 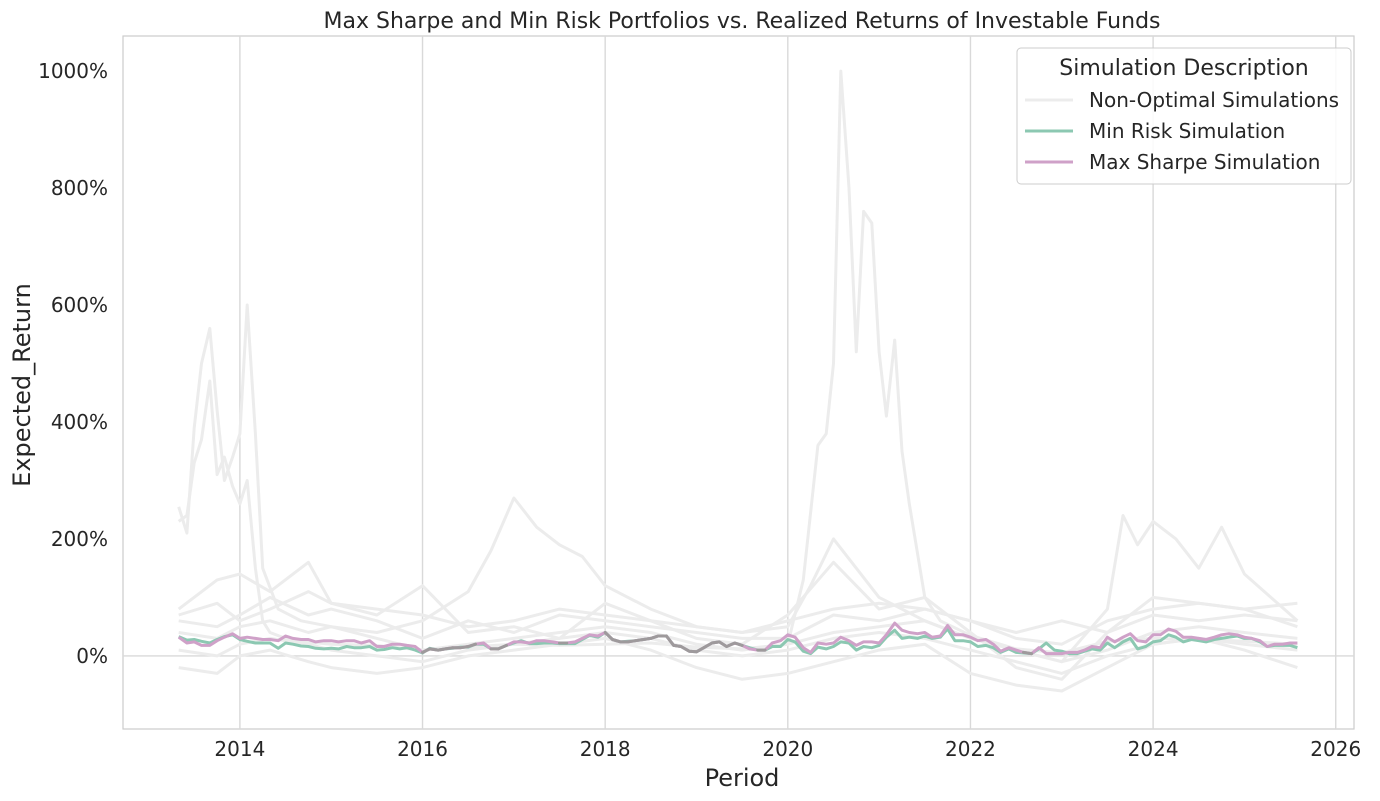 I want to click on y-axis-label: Expected_Return, so click(x=22, y=385).